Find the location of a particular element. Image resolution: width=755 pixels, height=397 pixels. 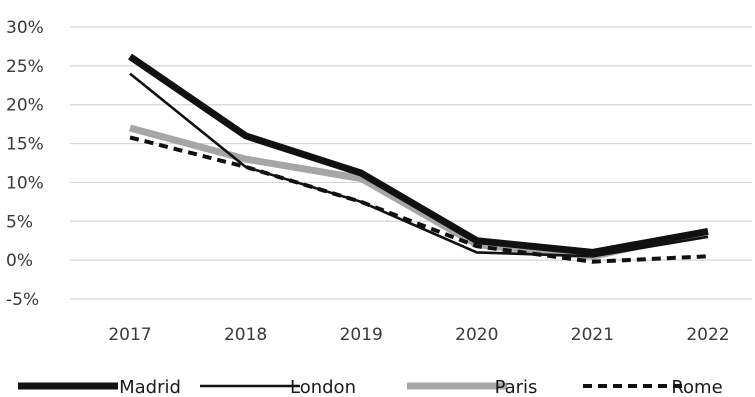

legend-item-london: London is located at coordinates (278, 387).